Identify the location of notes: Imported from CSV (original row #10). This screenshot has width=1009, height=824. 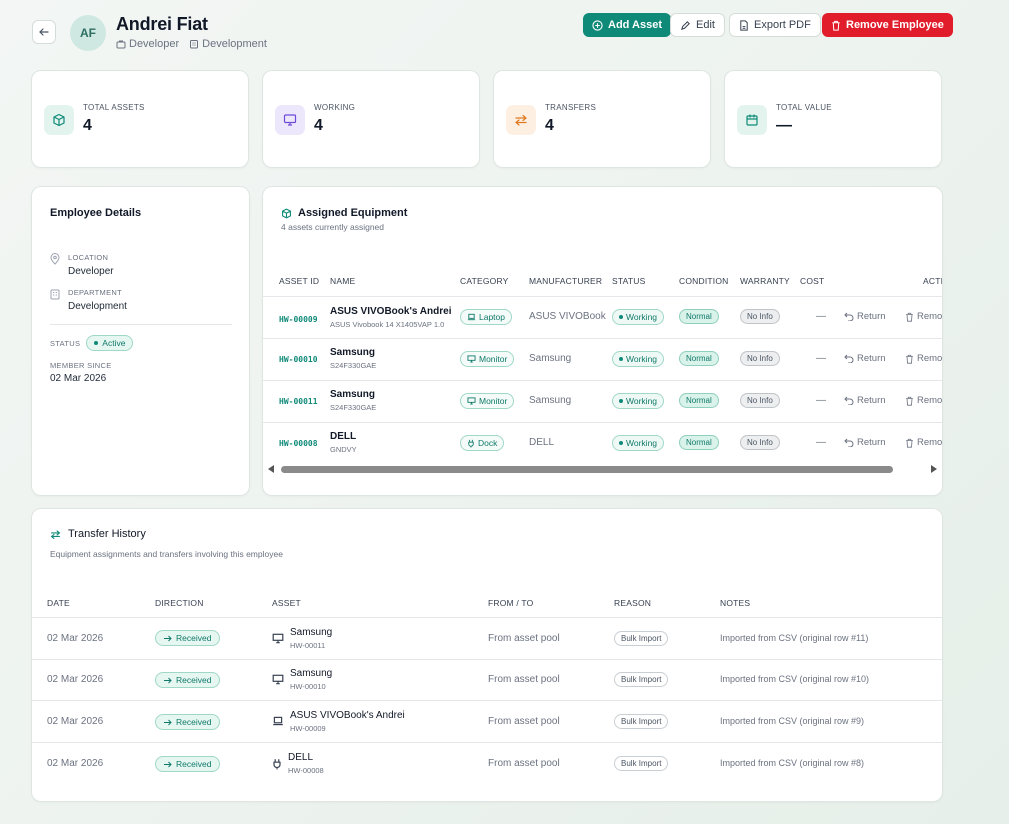
(795, 679).